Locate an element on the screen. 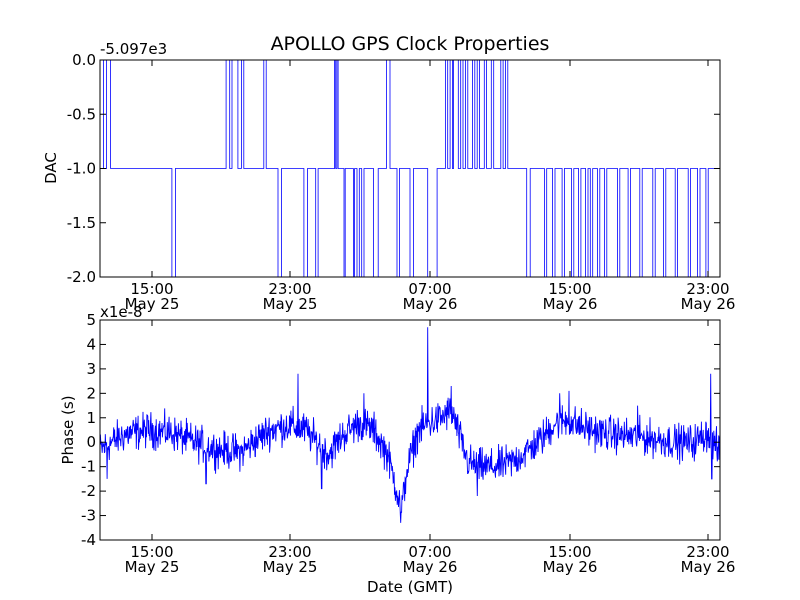 Image resolution: width=800 pixels, height=600 pixels. phase-y-tick-label: -2 is located at coordinates (88, 491).